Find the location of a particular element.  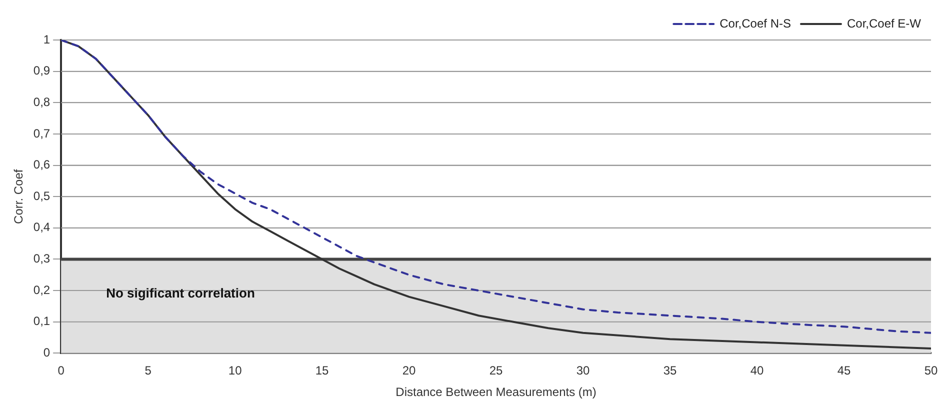

x-tick-label: 15 is located at coordinates (322, 371).